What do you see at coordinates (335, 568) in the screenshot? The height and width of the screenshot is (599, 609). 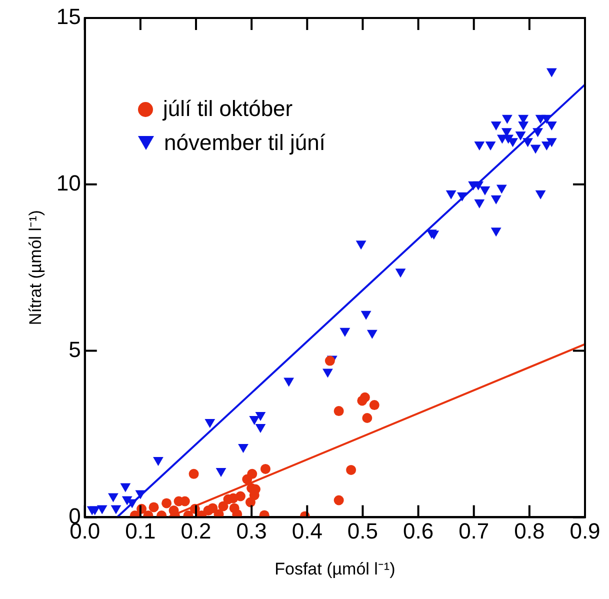 I see `x-axis-title: Fosfat (µmól l⁻¹)` at bounding box center [335, 568].